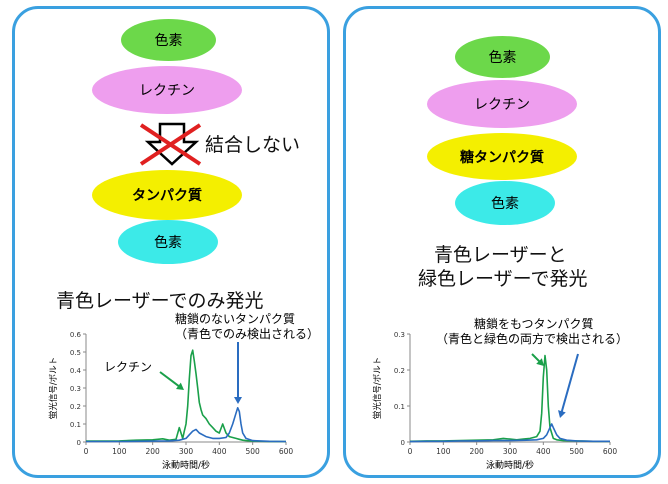 The height and width of the screenshot is (484, 668). What do you see at coordinates (168, 242) in the screenshot?
I see `left-oval-pigment-2: 色素` at bounding box center [168, 242].